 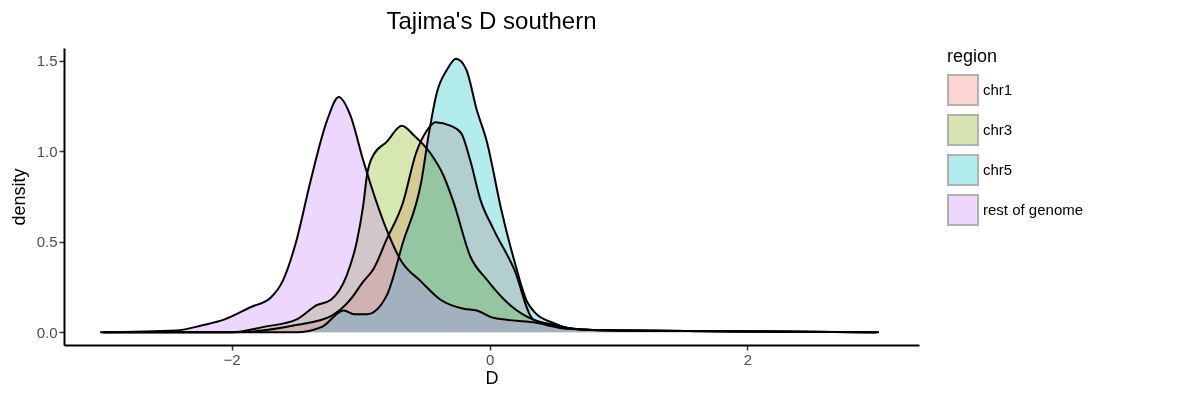 I want to click on legend-label: chr5, so click(x=998, y=169).